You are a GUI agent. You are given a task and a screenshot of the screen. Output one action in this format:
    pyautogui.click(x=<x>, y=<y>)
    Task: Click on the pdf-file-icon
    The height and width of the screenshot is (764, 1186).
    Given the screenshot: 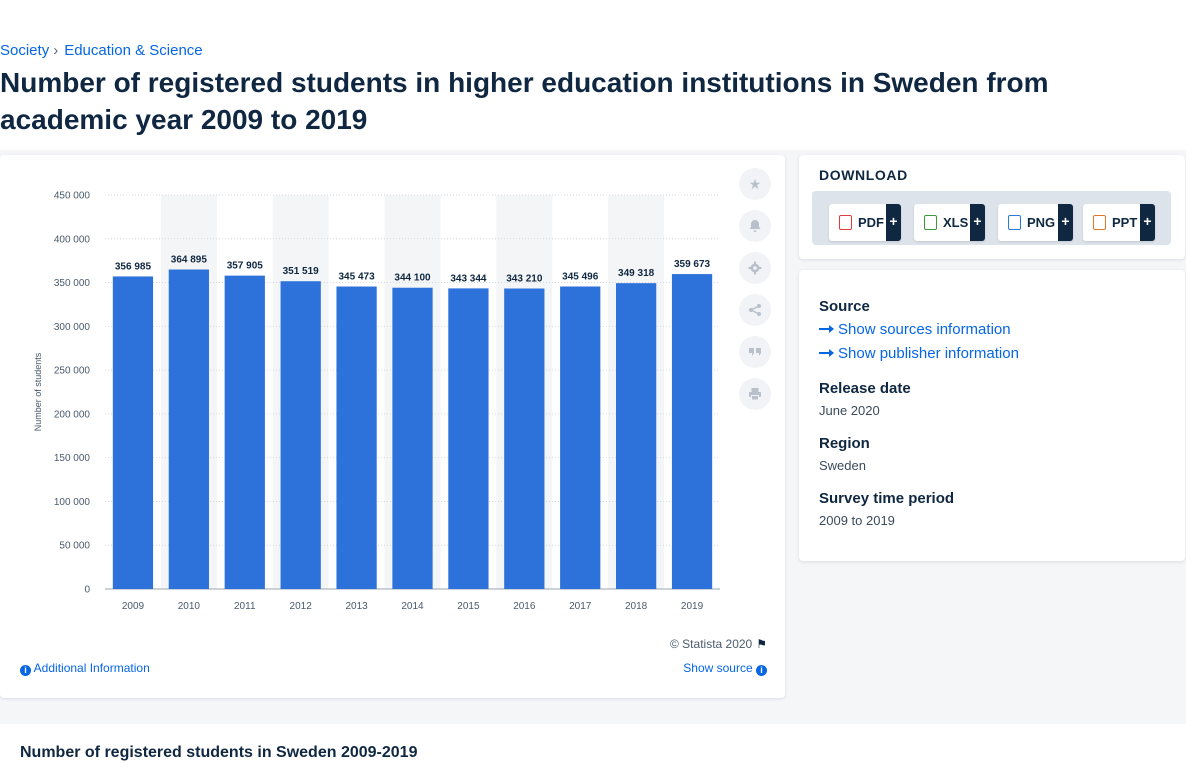 What is the action you would take?
    pyautogui.click(x=845, y=222)
    